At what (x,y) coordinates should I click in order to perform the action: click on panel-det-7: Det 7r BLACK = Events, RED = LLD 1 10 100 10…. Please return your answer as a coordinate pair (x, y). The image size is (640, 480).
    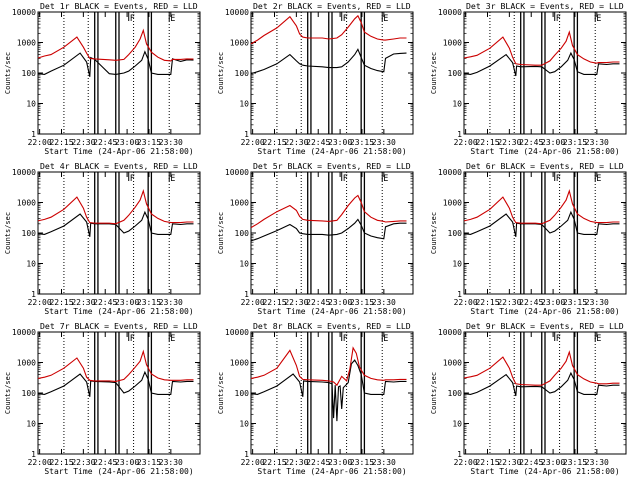
    Looking at the image, I should click on (102, 398).